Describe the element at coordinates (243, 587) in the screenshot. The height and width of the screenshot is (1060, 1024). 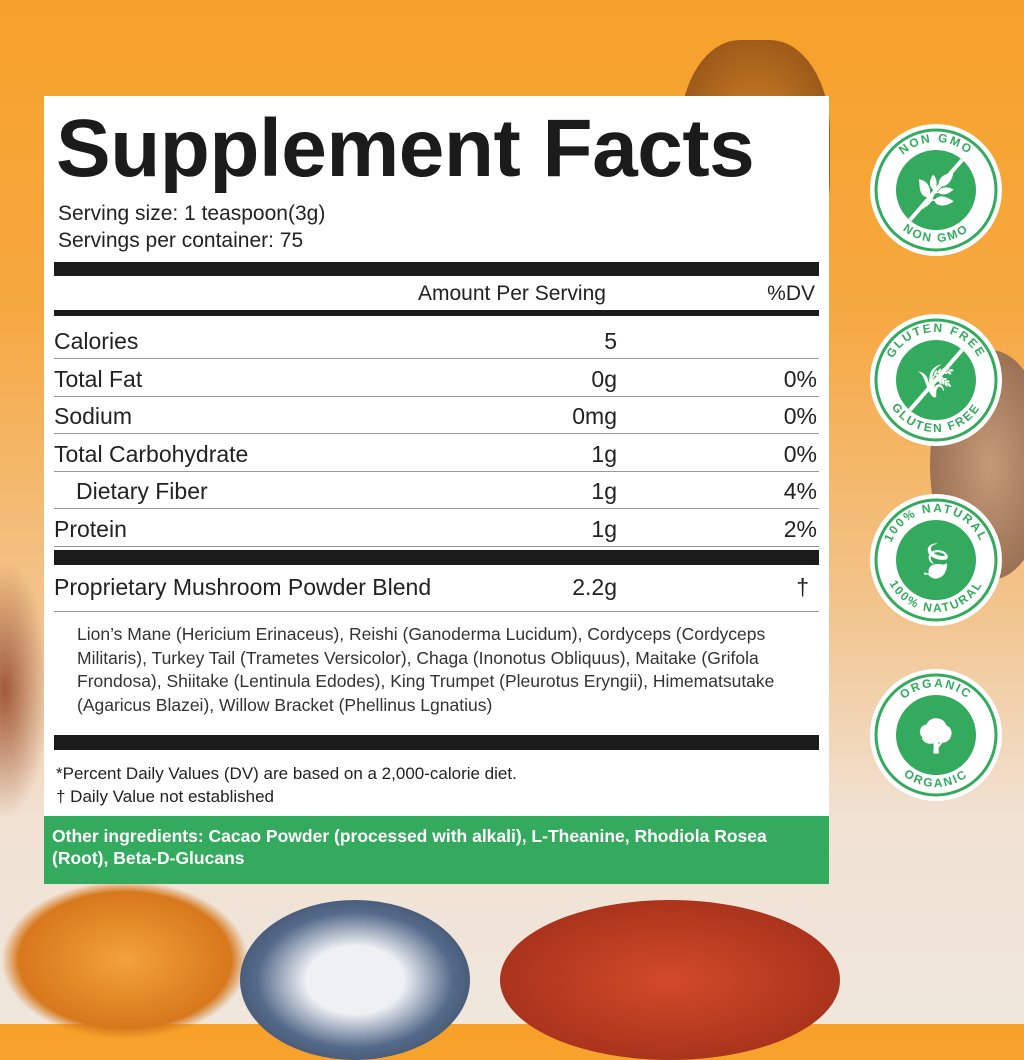
I see `blend-name: Proprietary Mushroom Powder Blend` at that location.